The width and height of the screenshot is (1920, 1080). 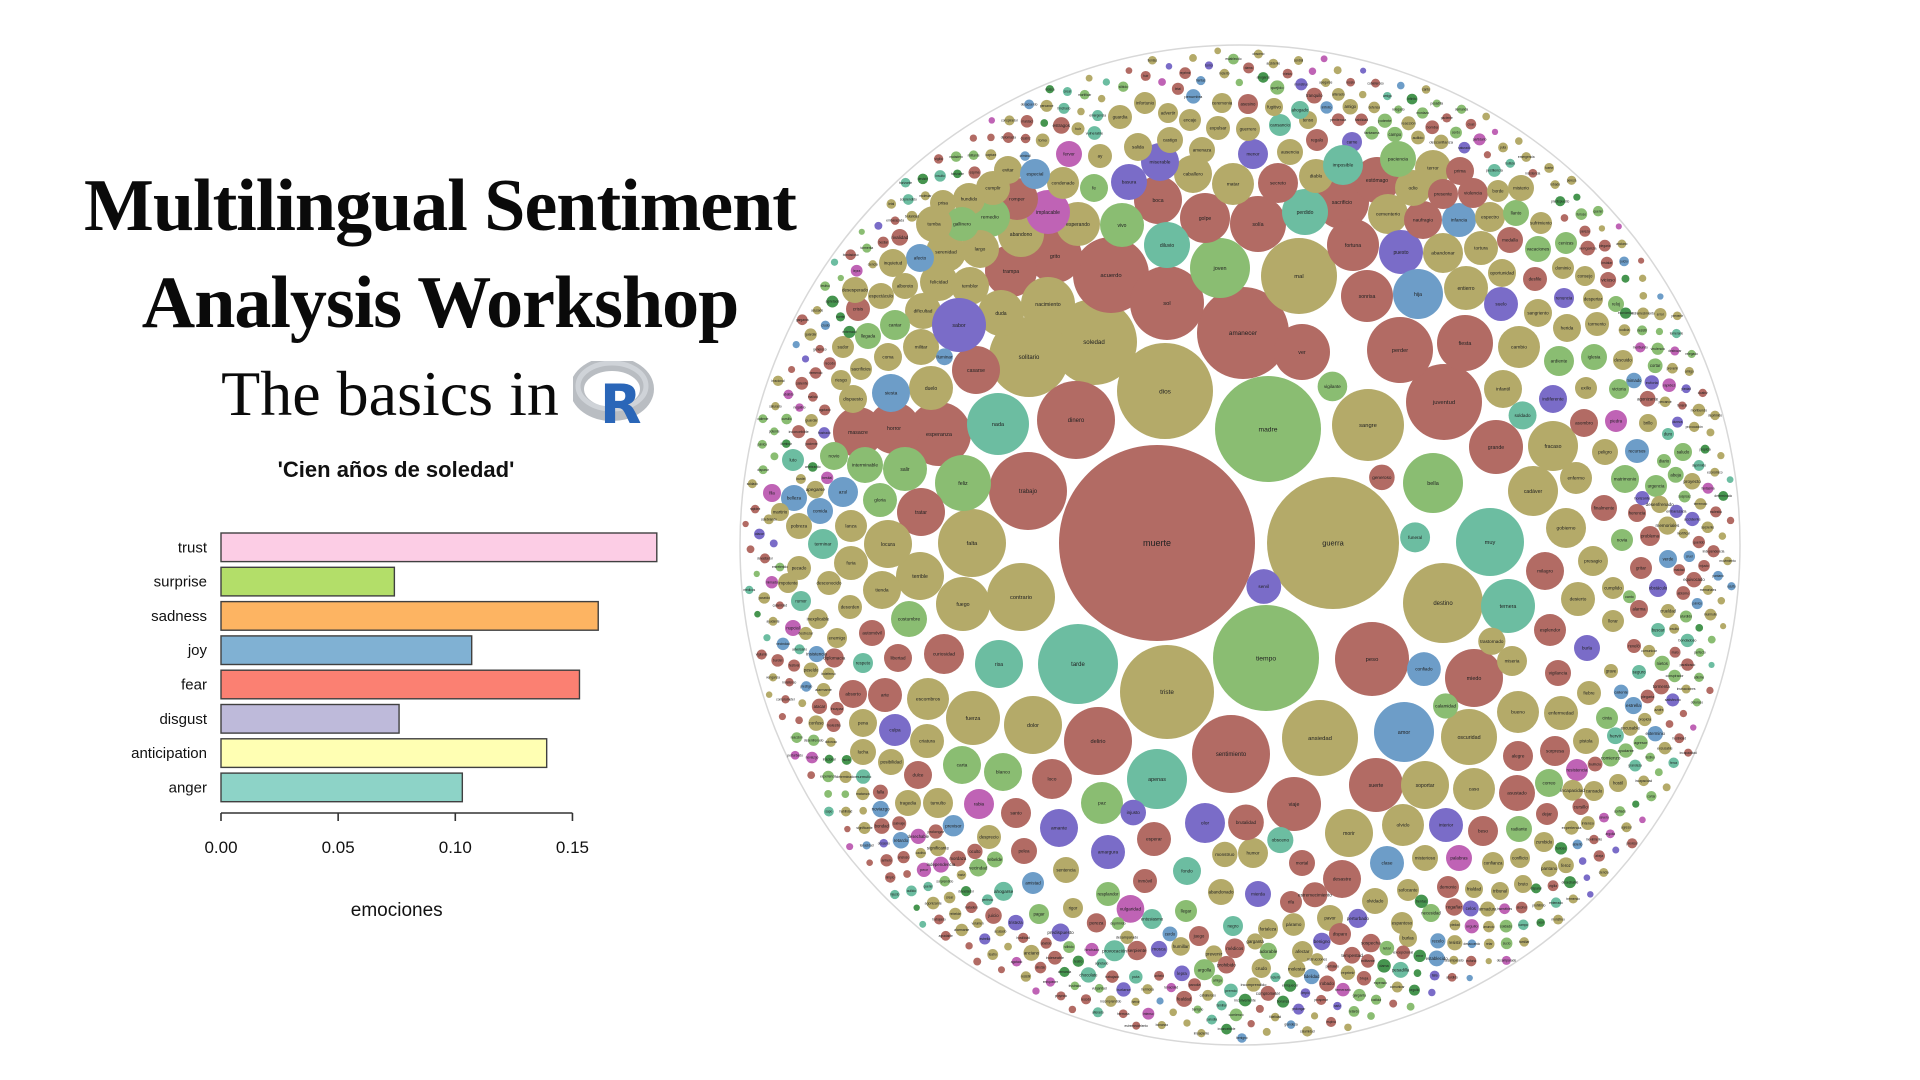 I want to click on fringe-bubble-label: reacción, so click(x=1408, y=123).